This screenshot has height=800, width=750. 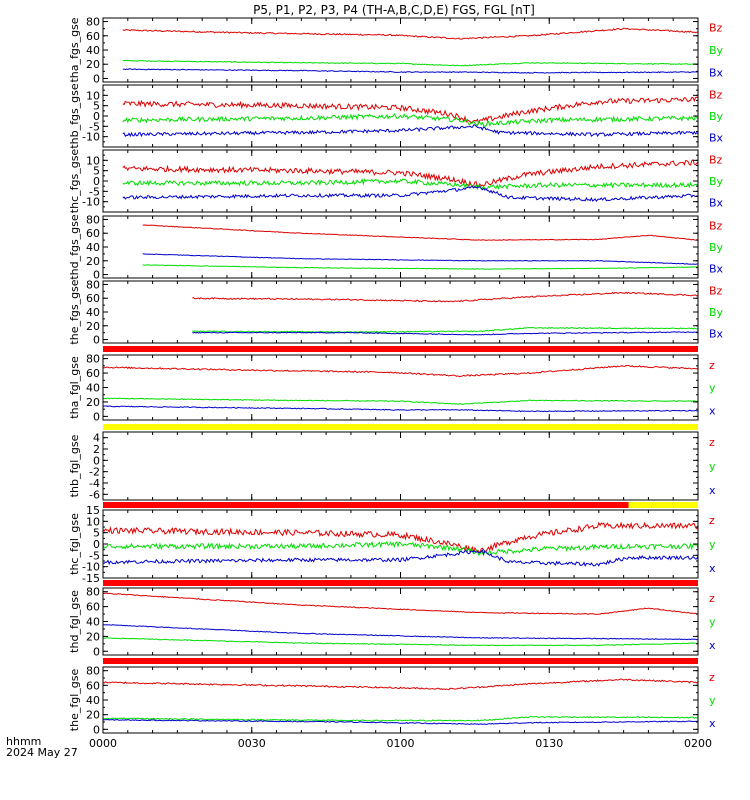 What do you see at coordinates (252, 743) in the screenshot?
I see `x-tick-label: 0030` at bounding box center [252, 743].